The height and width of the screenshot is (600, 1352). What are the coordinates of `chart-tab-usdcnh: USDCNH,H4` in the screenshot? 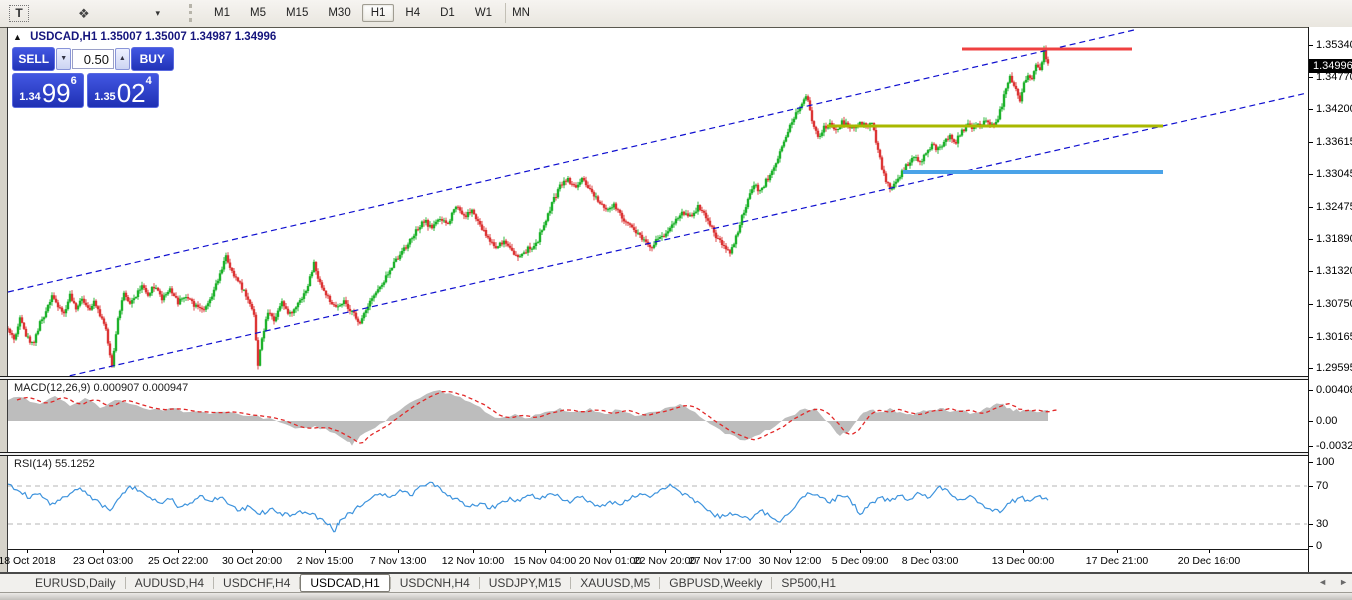 It's located at (434, 583).